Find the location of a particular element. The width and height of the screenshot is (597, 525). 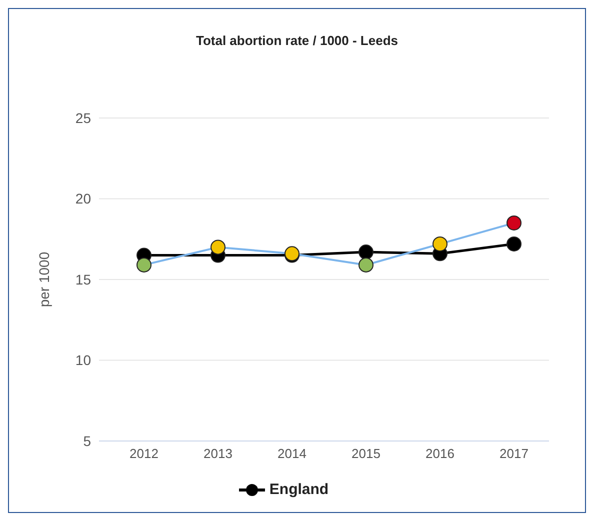

x-tick-label: 2013 is located at coordinates (218, 454).